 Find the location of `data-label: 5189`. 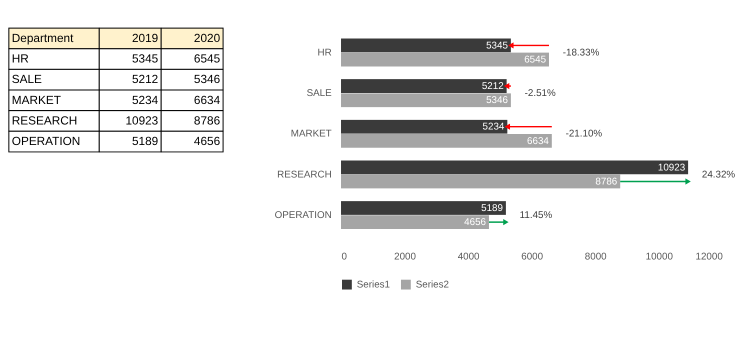

data-label: 5189 is located at coordinates (492, 208).